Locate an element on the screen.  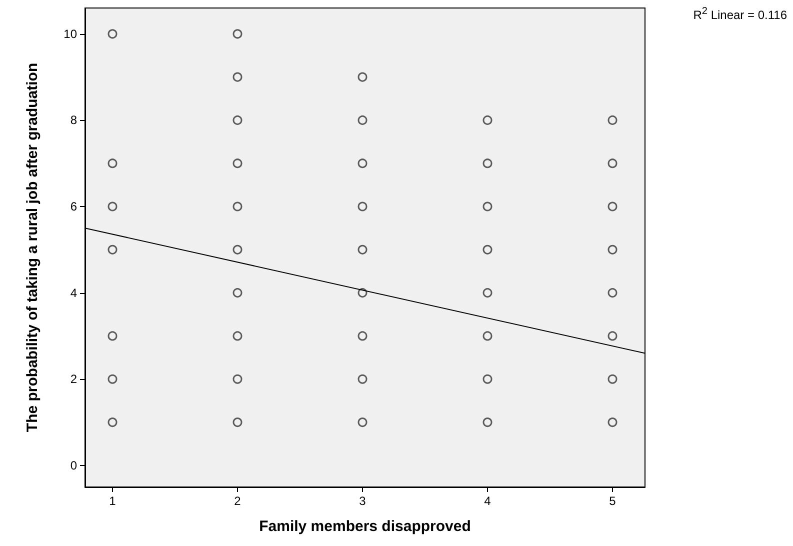
x-tick-label: 3 is located at coordinates (362, 501).